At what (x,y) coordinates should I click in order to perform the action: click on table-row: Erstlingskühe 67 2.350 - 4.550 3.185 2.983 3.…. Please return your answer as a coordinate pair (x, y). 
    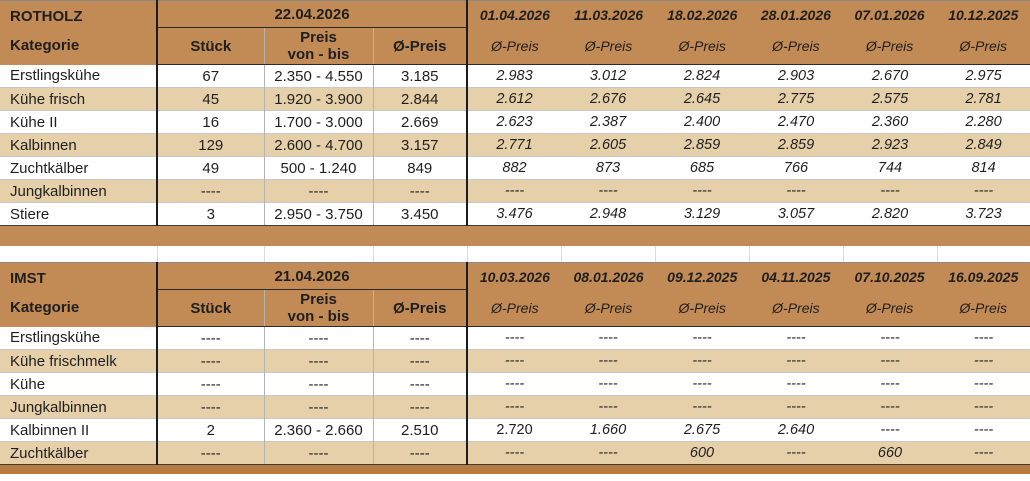
    Looking at the image, I should click on (515, 76).